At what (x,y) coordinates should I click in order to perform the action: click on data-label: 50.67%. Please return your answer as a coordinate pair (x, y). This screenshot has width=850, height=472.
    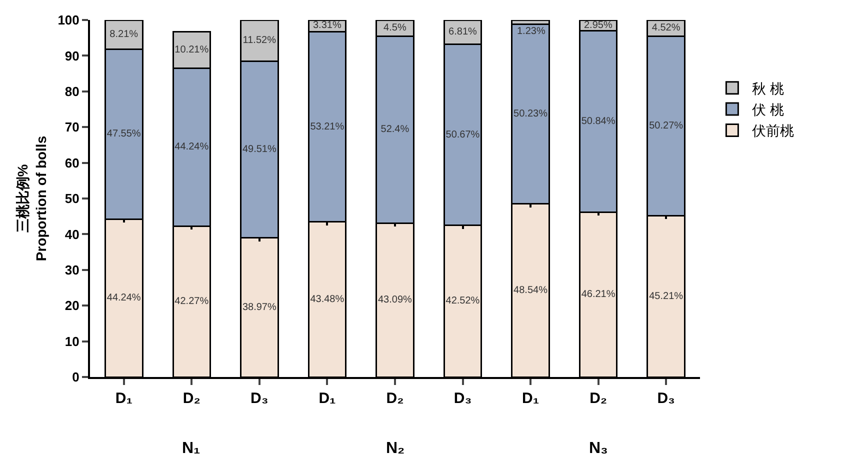
    Looking at the image, I should click on (463, 134).